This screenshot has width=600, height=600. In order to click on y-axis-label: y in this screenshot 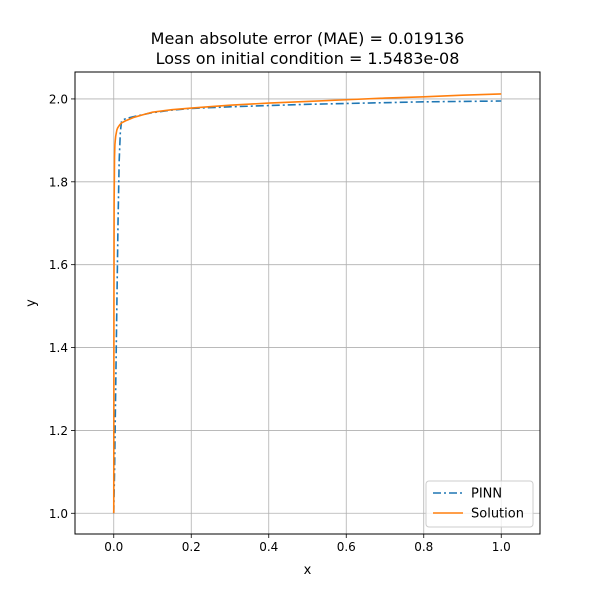, I will do `click(31, 303)`.